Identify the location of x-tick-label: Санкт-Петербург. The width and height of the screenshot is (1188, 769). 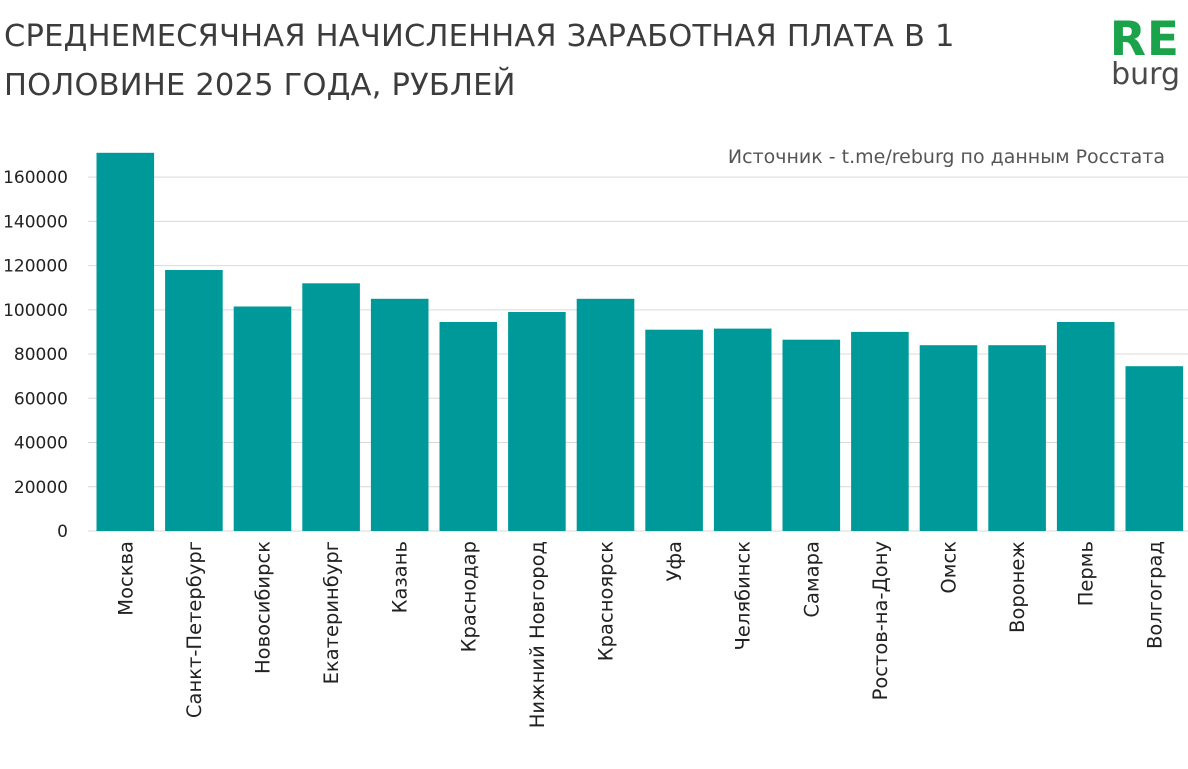
(194, 629).